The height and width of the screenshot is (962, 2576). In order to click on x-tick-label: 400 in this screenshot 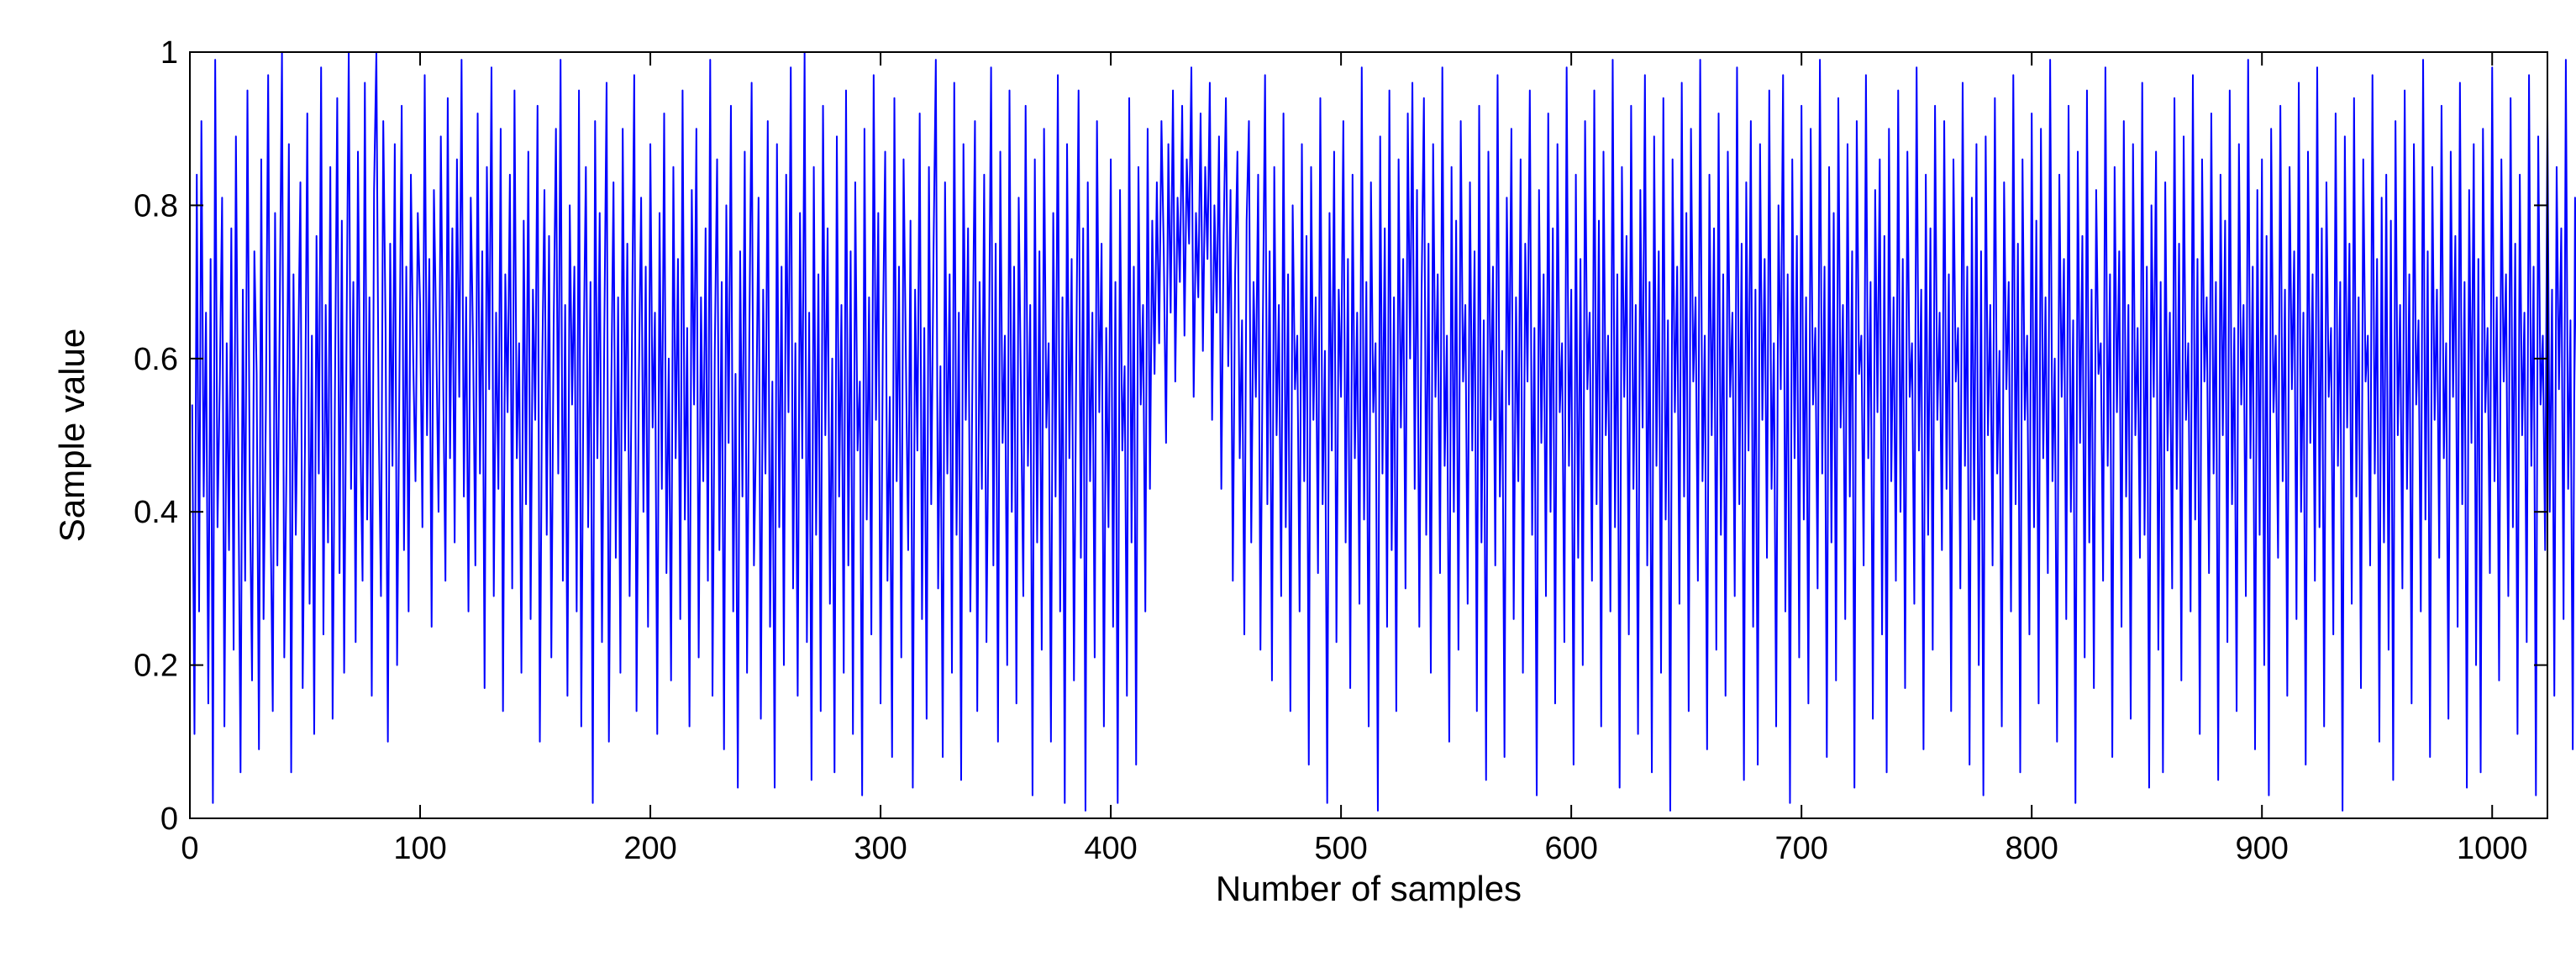, I will do `click(1110, 848)`.